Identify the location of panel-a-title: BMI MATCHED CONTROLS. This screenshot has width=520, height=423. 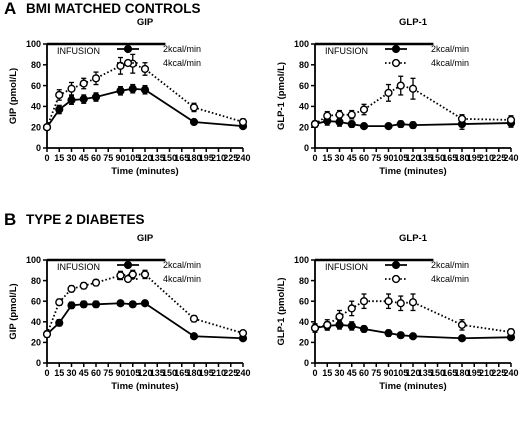
(113, 8).